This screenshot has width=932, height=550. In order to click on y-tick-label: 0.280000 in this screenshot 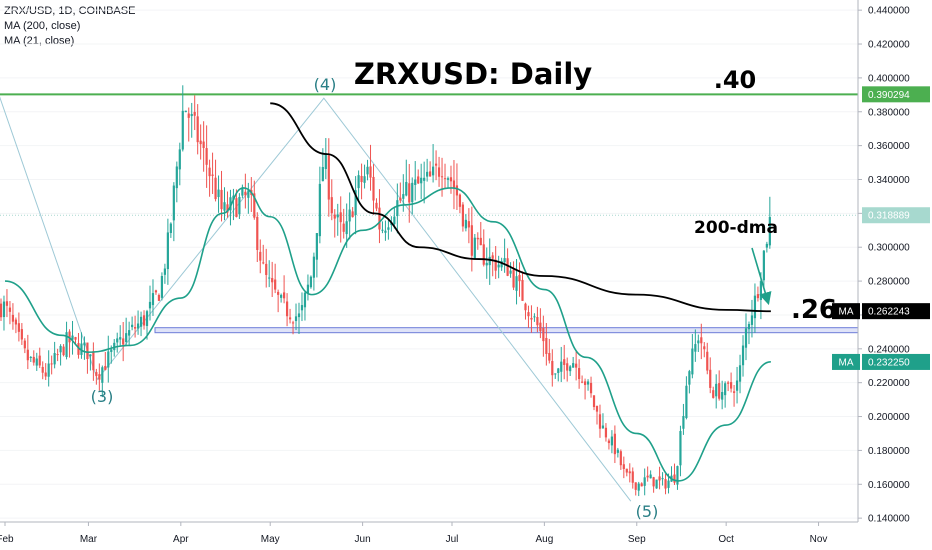, I will do `click(889, 282)`.